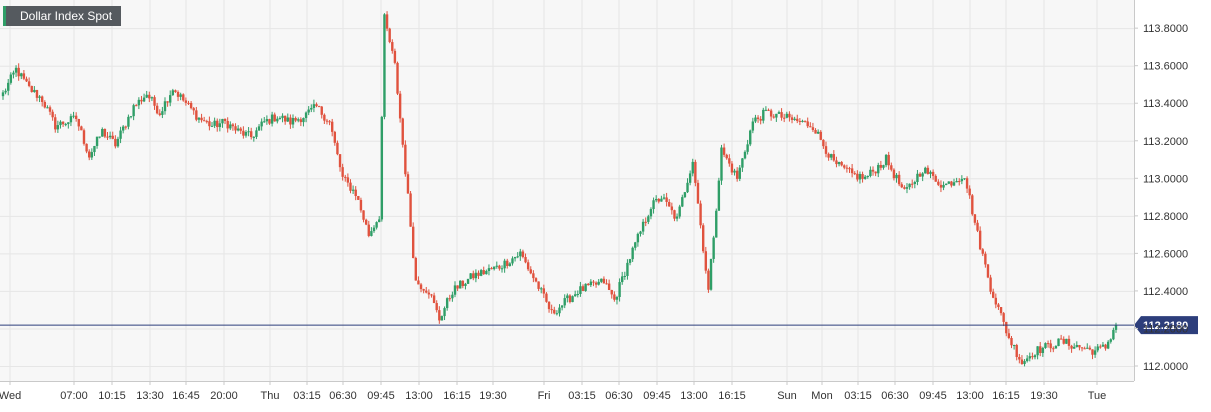 This screenshot has width=1211, height=412. Describe the element at coordinates (1165, 142) in the screenshot. I see `y-tick-label: 113.2000` at that location.